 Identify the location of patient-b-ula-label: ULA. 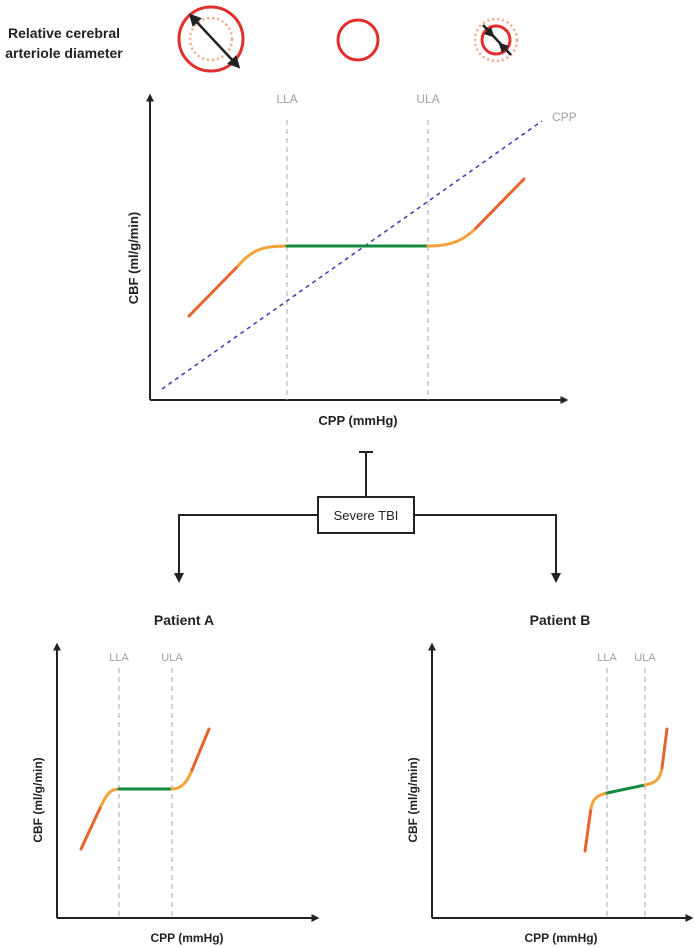
(645, 658).